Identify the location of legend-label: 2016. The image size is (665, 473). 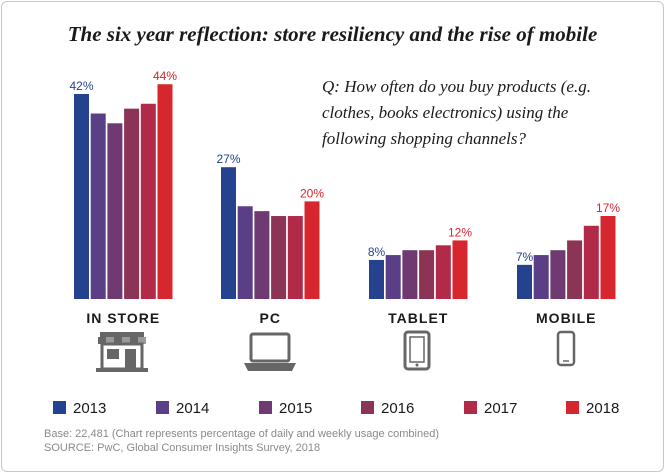
(397, 408).